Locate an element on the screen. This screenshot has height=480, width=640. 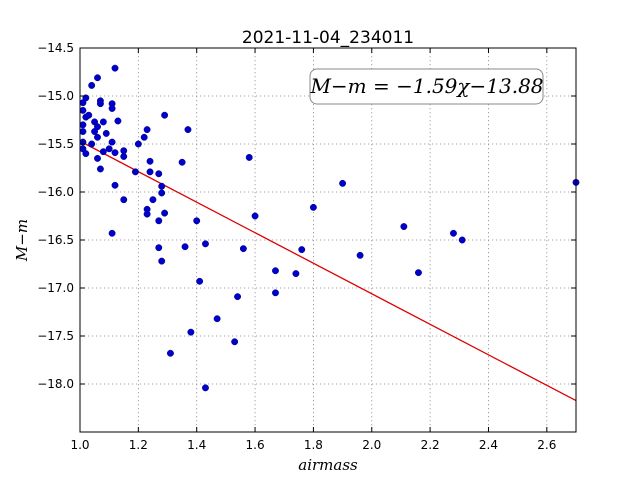
x-tick-label: 1.4 is located at coordinates (196, 445).